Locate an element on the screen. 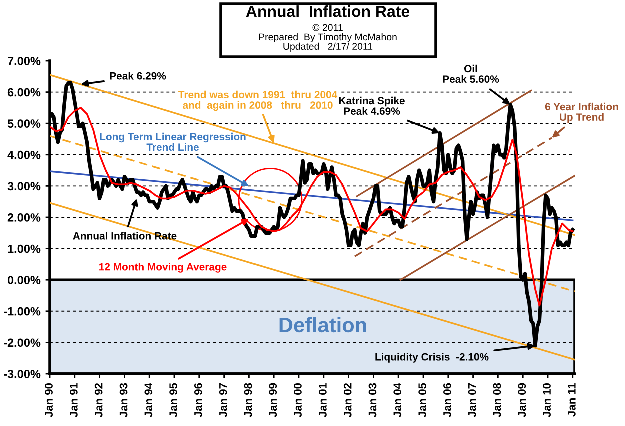 This screenshot has width=625, height=426. x-tick-label: Jan 91 is located at coordinates (74, 400).